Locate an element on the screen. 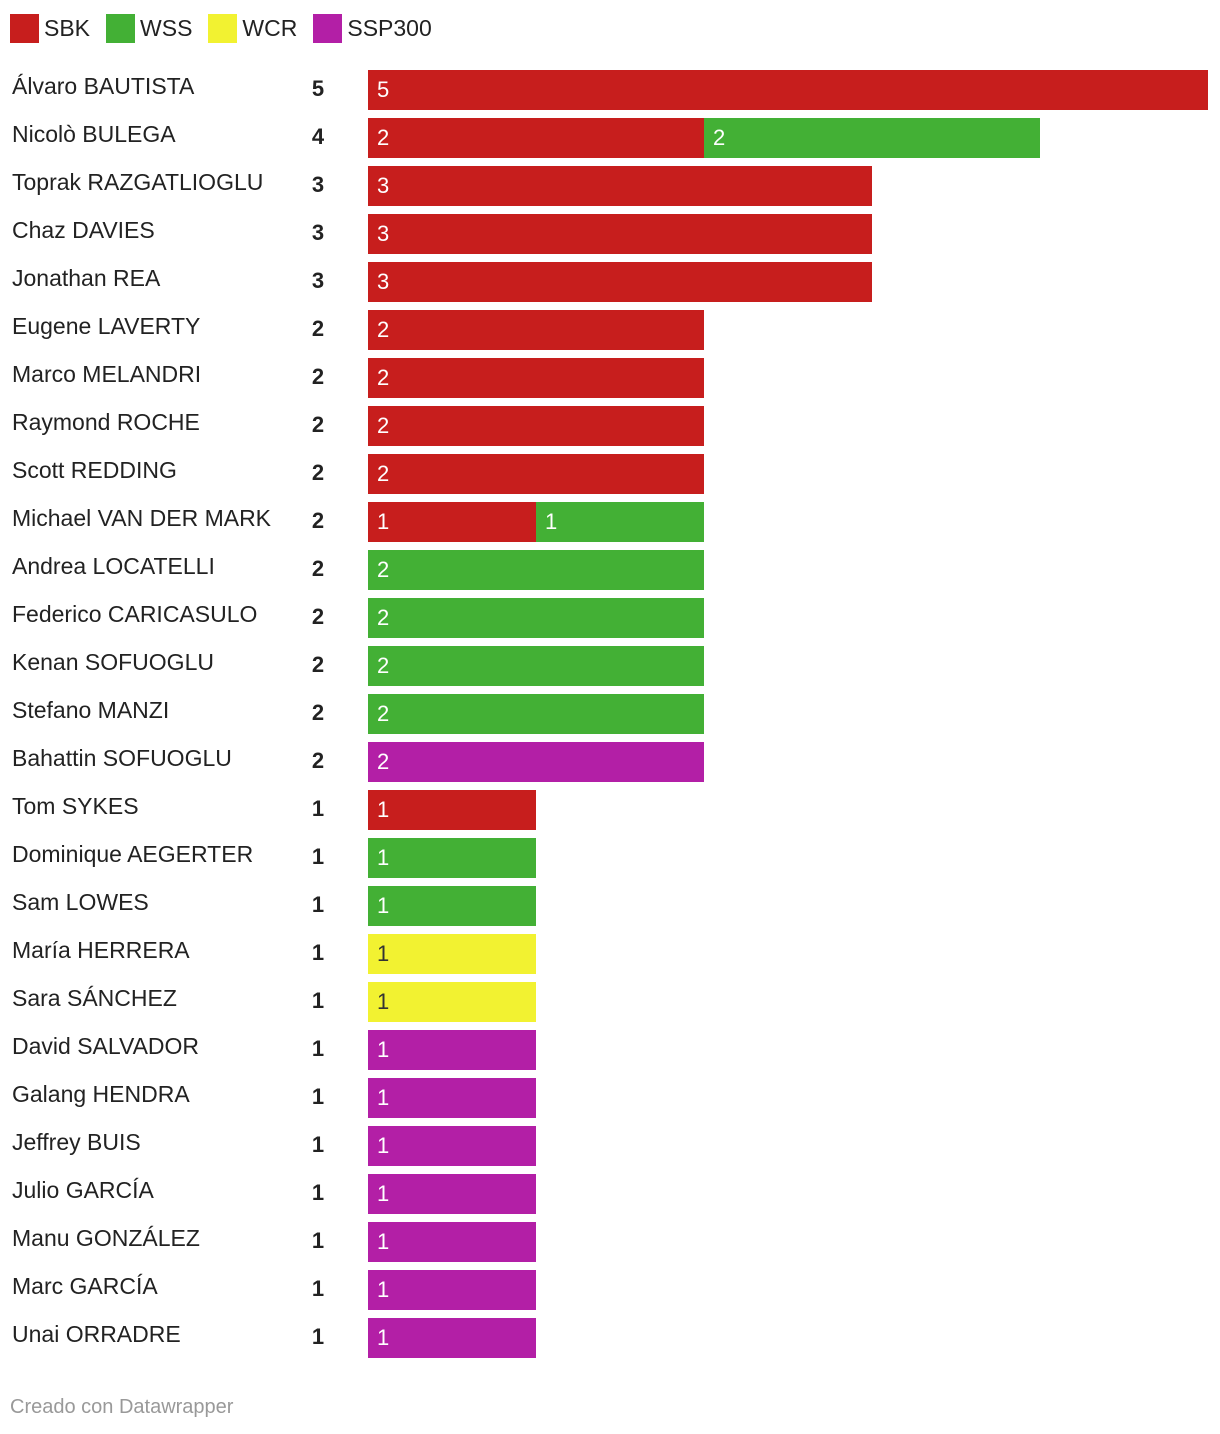  bar-segment-maria-herrera-wcr is located at coordinates (452, 954).